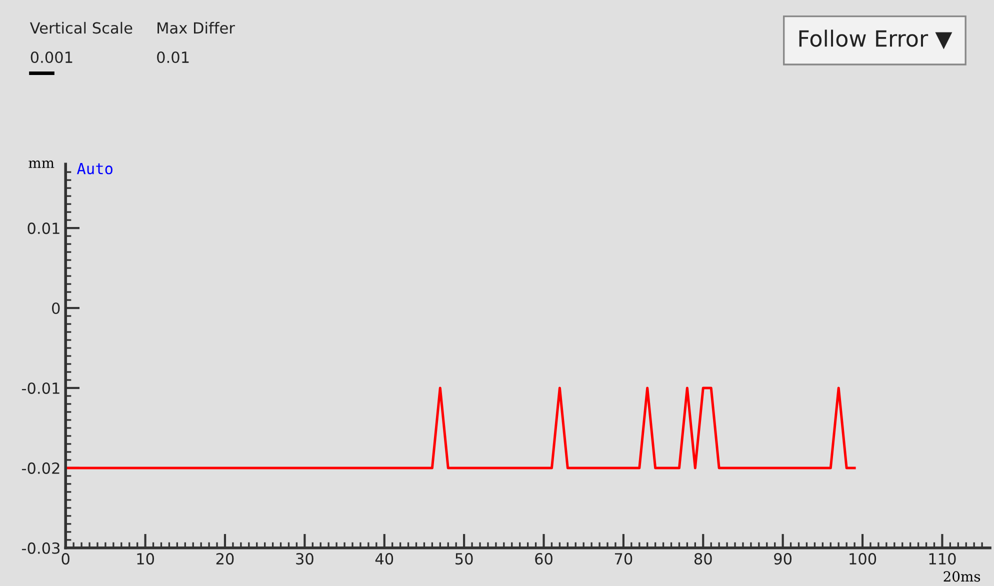 The height and width of the screenshot is (586, 994). Describe the element at coordinates (41, 468) in the screenshot. I see `y-tick-label: -0.02` at that location.